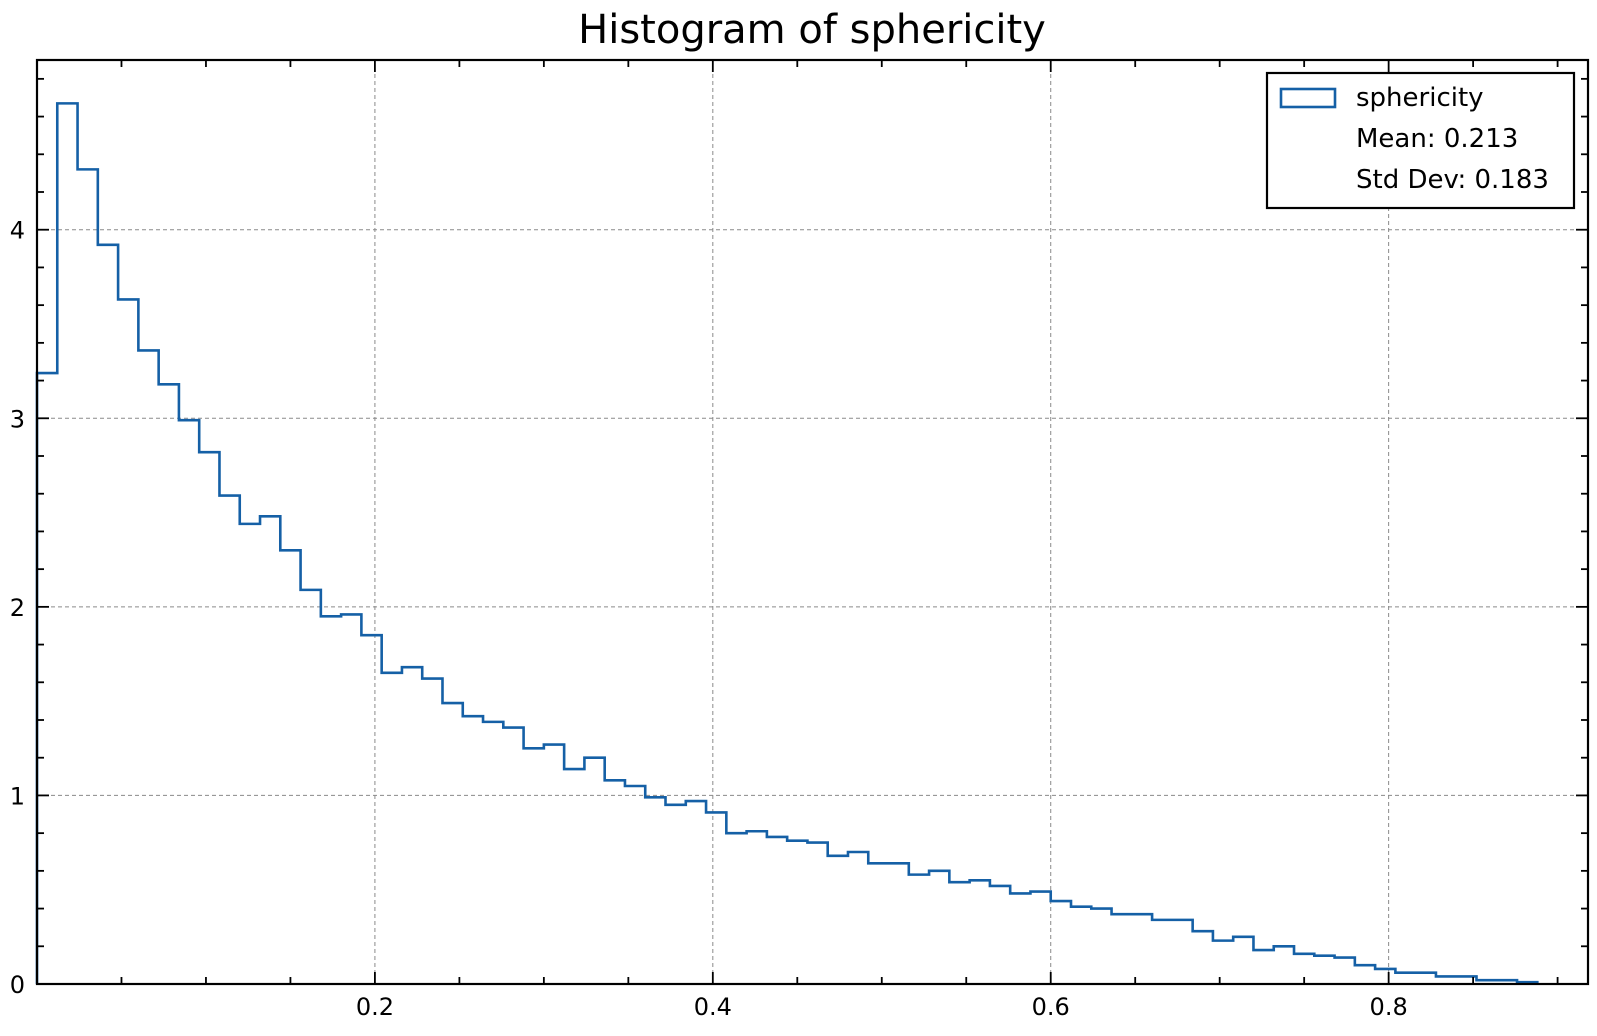  Describe the element at coordinates (1420, 98) in the screenshot. I see `legend-label: sphericity` at that location.